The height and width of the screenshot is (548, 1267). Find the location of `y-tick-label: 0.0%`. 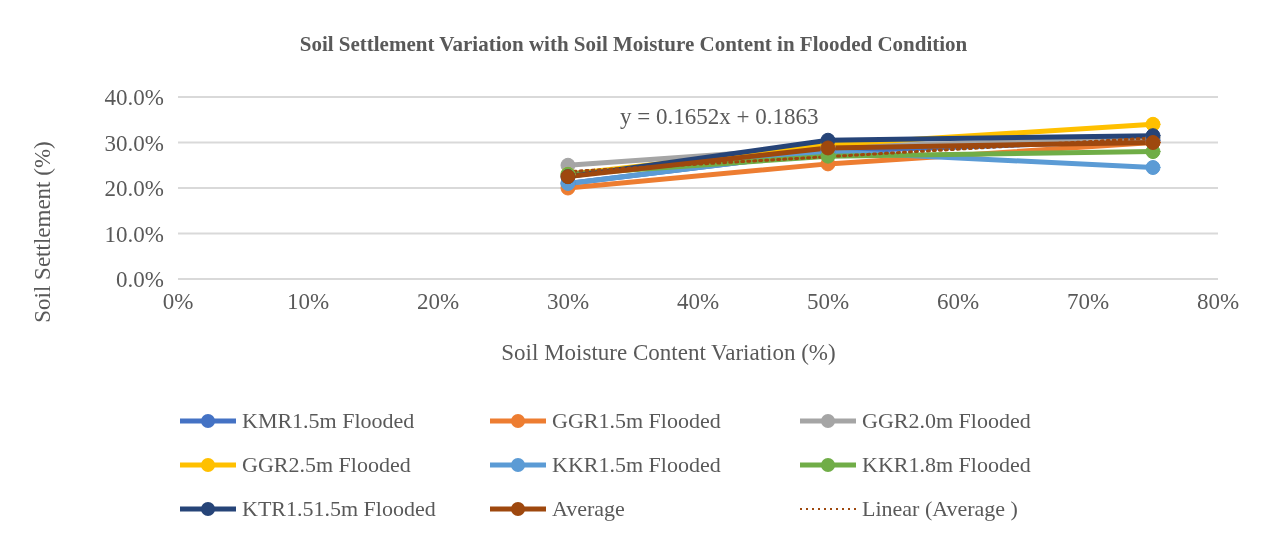

y-tick-label: 0.0% is located at coordinates (140, 280).